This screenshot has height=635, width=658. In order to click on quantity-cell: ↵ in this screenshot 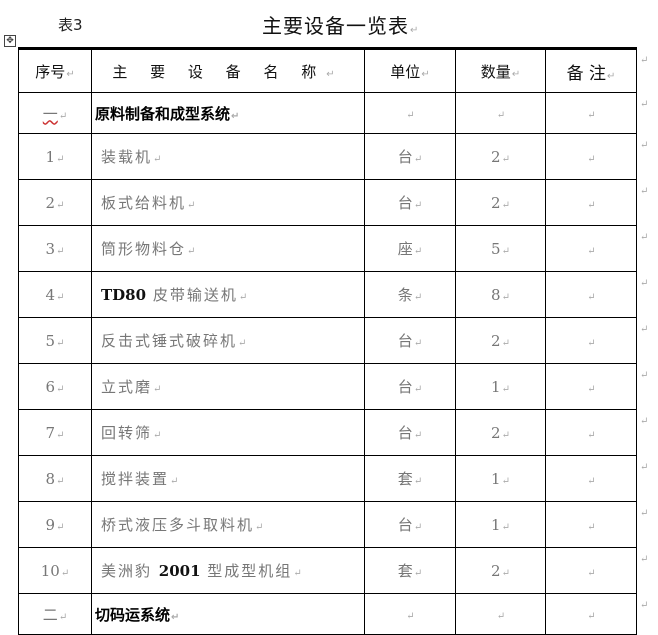, I will do `click(500, 113)`.